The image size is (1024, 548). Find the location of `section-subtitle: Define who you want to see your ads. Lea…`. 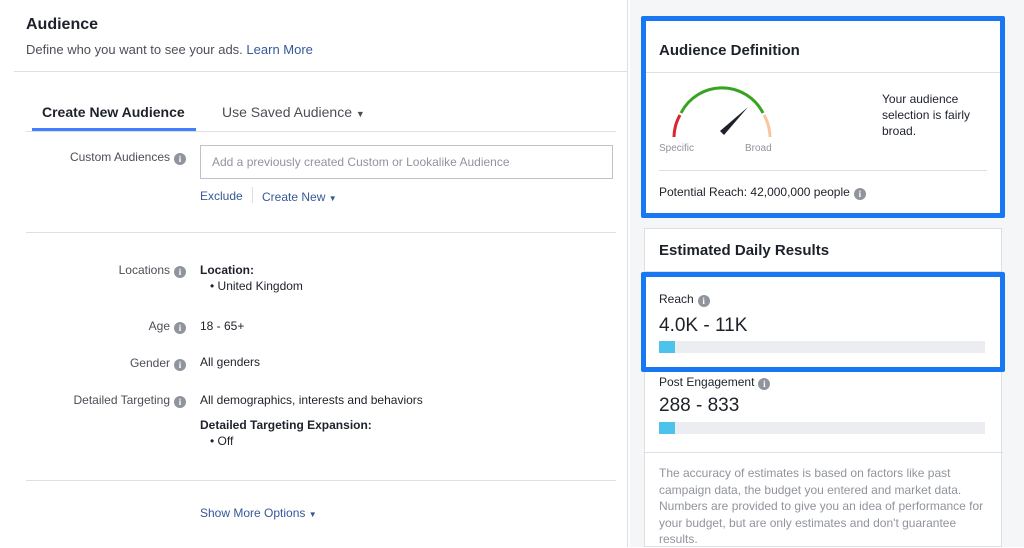

section-subtitle: Define who you want to see your ads. Lea… is located at coordinates (169, 49).